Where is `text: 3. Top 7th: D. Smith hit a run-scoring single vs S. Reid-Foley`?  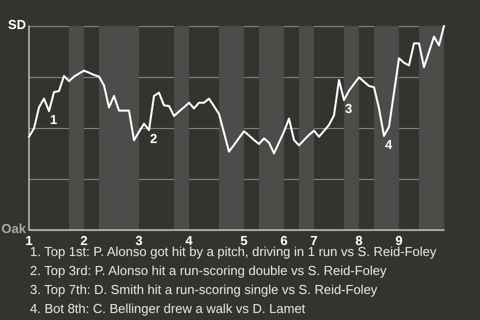 text: 3. Top 7th: D. Smith hit a run-scoring single vs S. Reid-Foley is located at coordinates (204, 289).